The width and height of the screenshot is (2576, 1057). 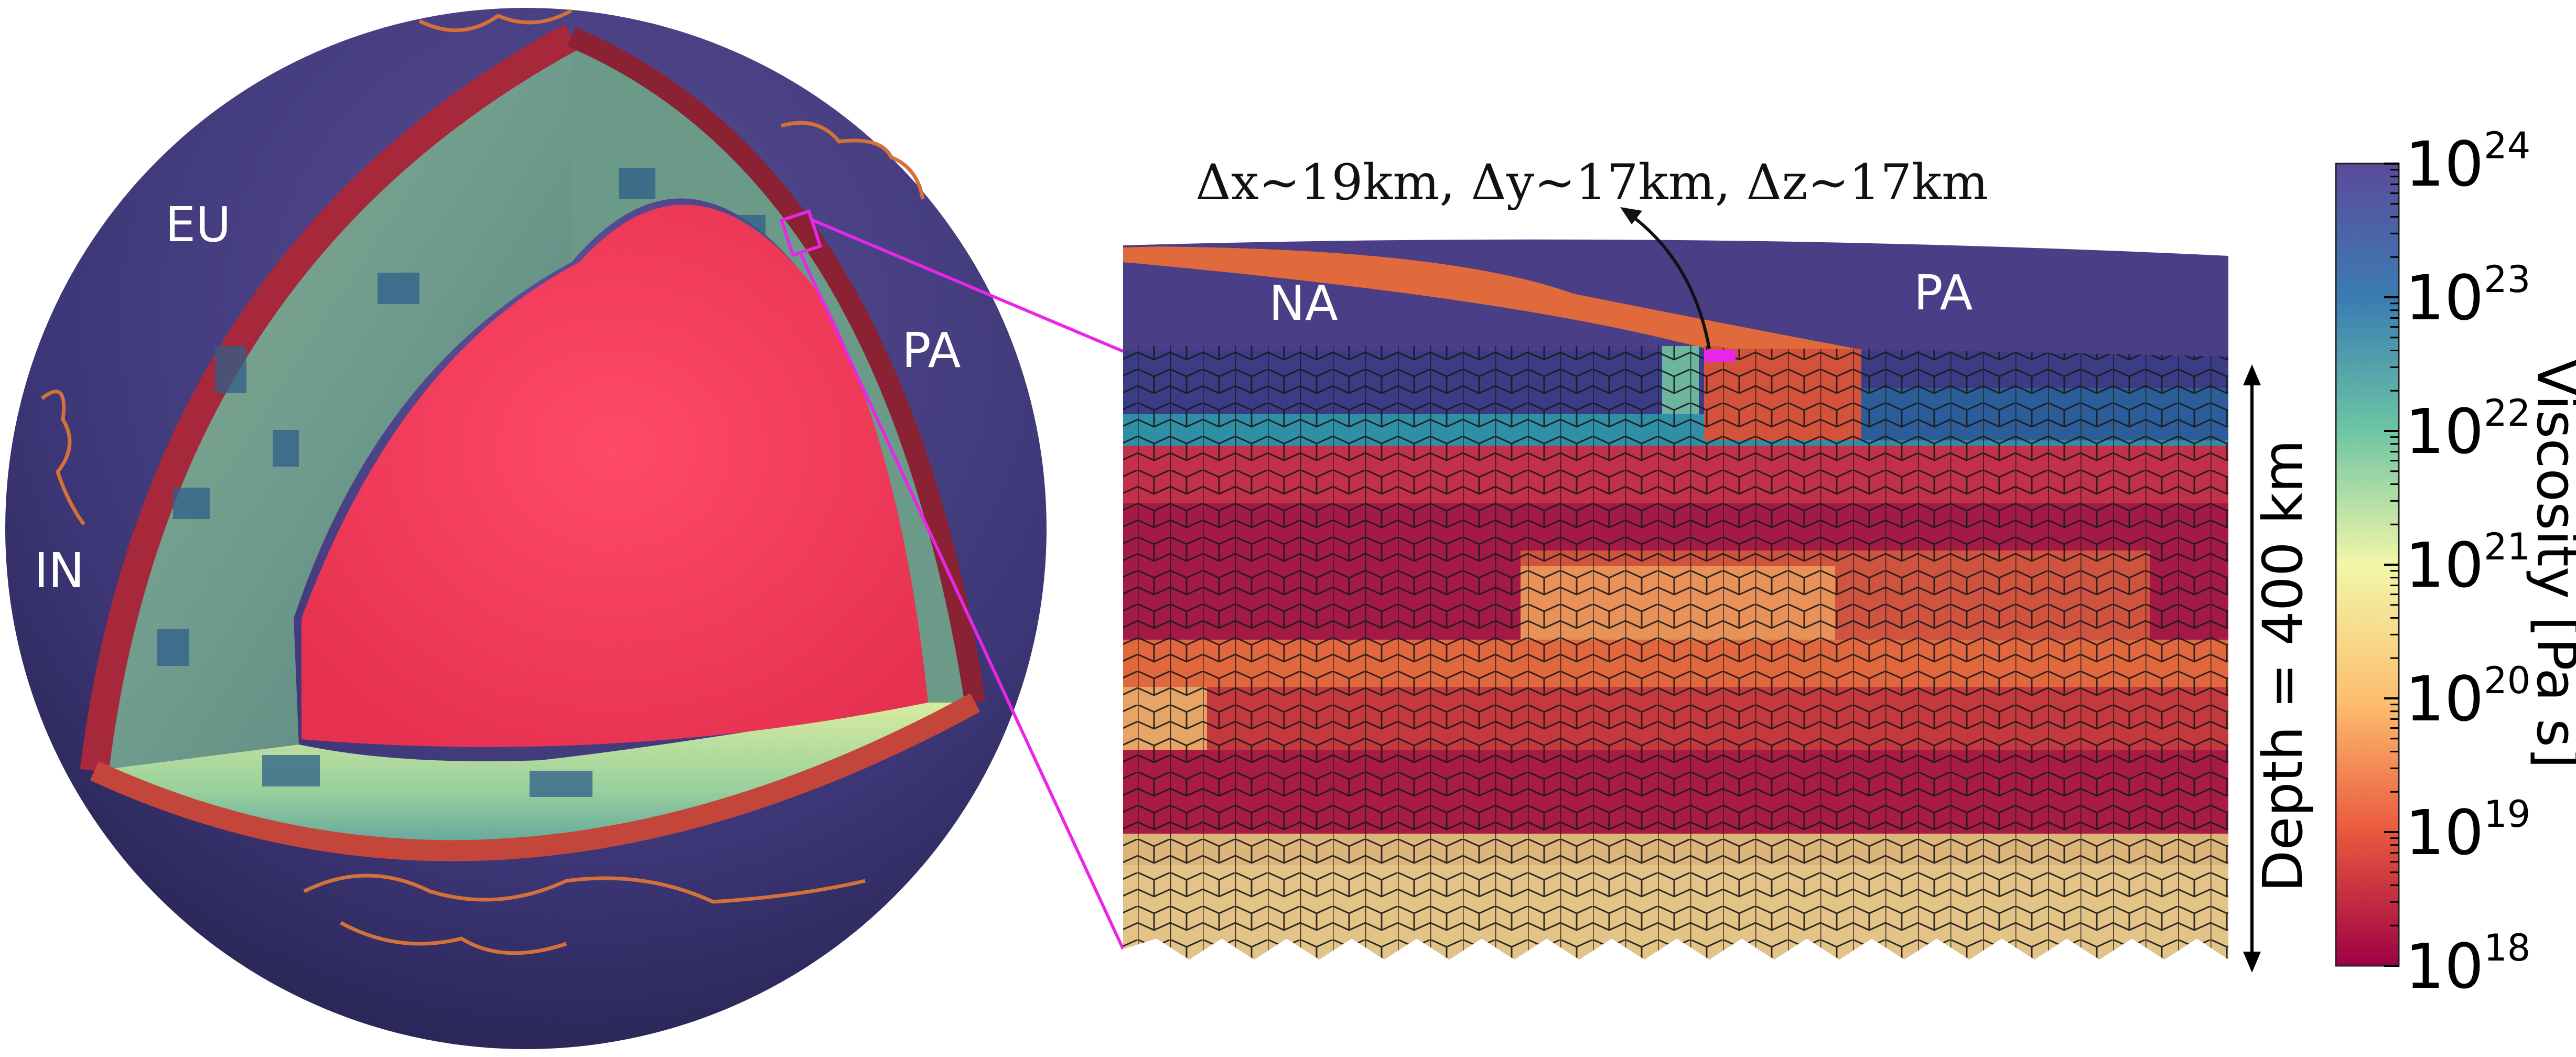 What do you see at coordinates (2467, 296) in the screenshot?
I see `colorbar-tick-label: 1023` at bounding box center [2467, 296].